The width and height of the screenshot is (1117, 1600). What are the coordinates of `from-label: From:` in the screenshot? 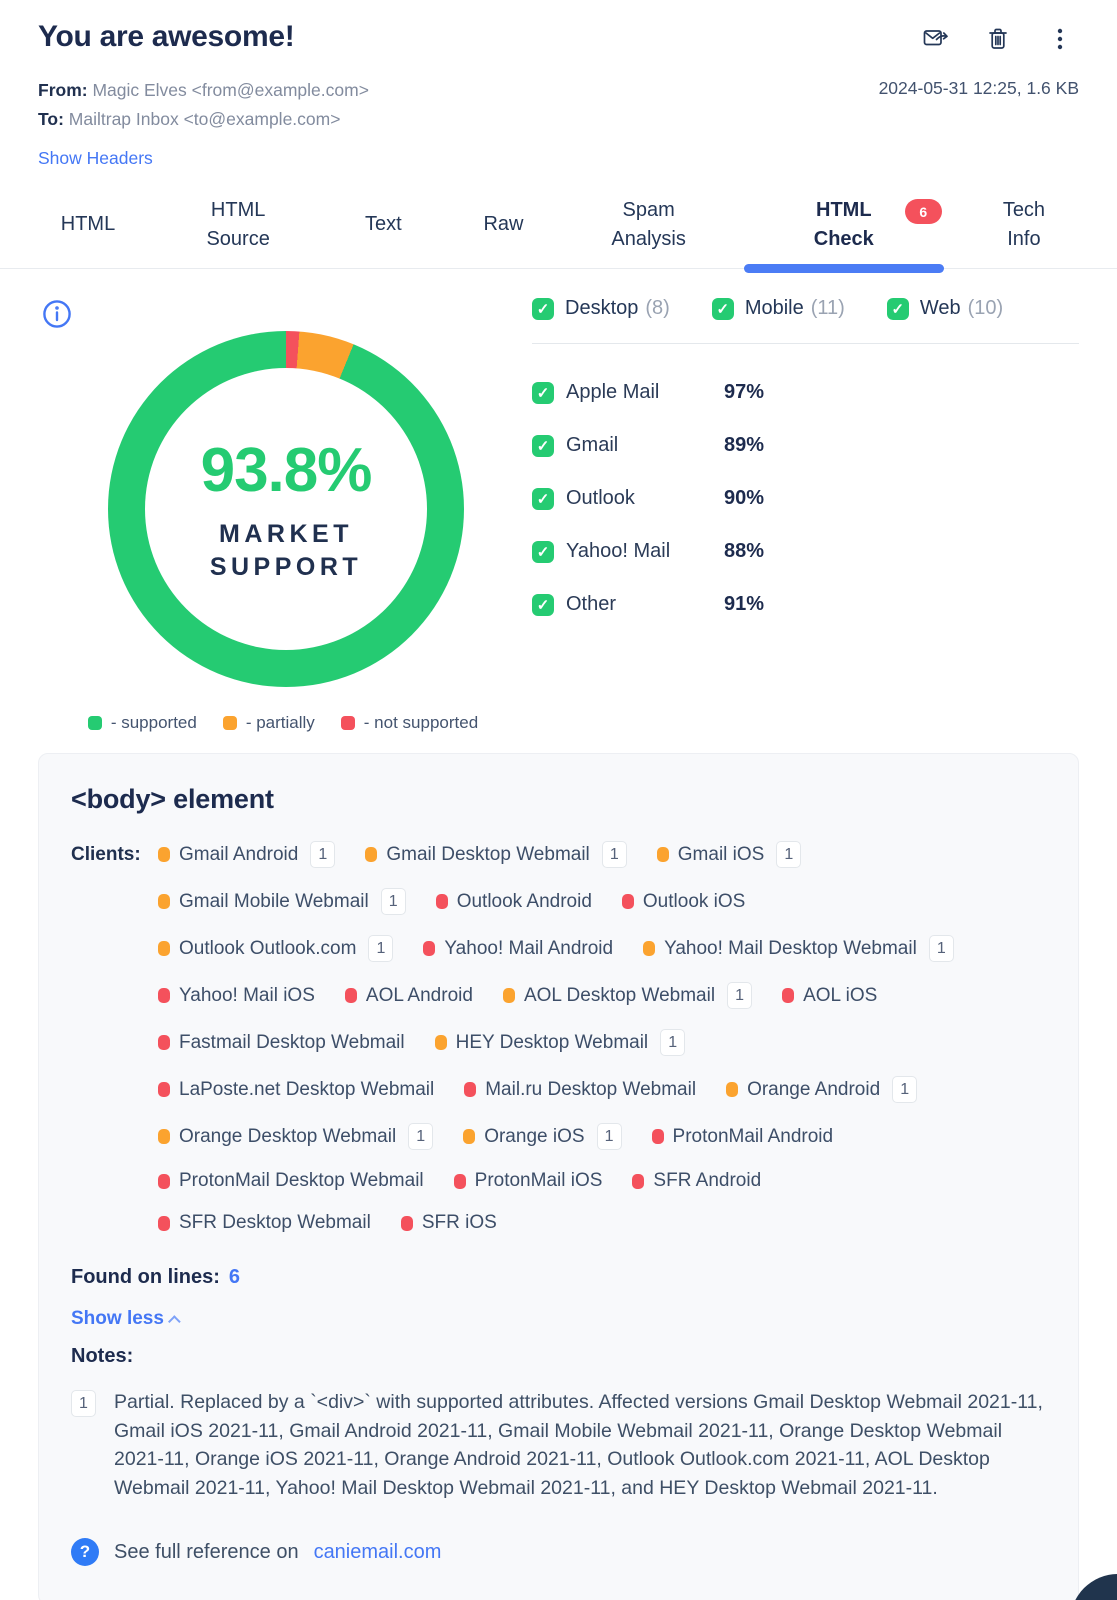 It's located at (63, 90).